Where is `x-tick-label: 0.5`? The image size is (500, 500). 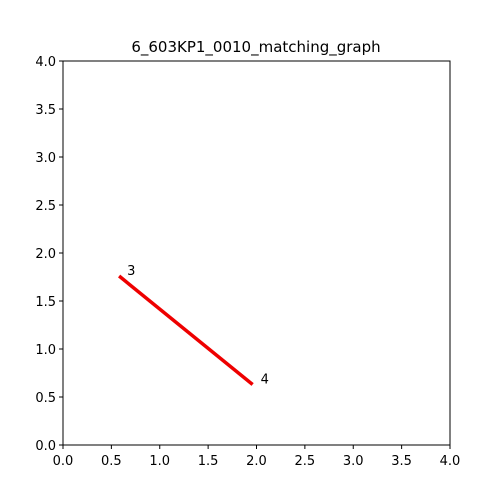
x-tick-label: 0.5 is located at coordinates (111, 461).